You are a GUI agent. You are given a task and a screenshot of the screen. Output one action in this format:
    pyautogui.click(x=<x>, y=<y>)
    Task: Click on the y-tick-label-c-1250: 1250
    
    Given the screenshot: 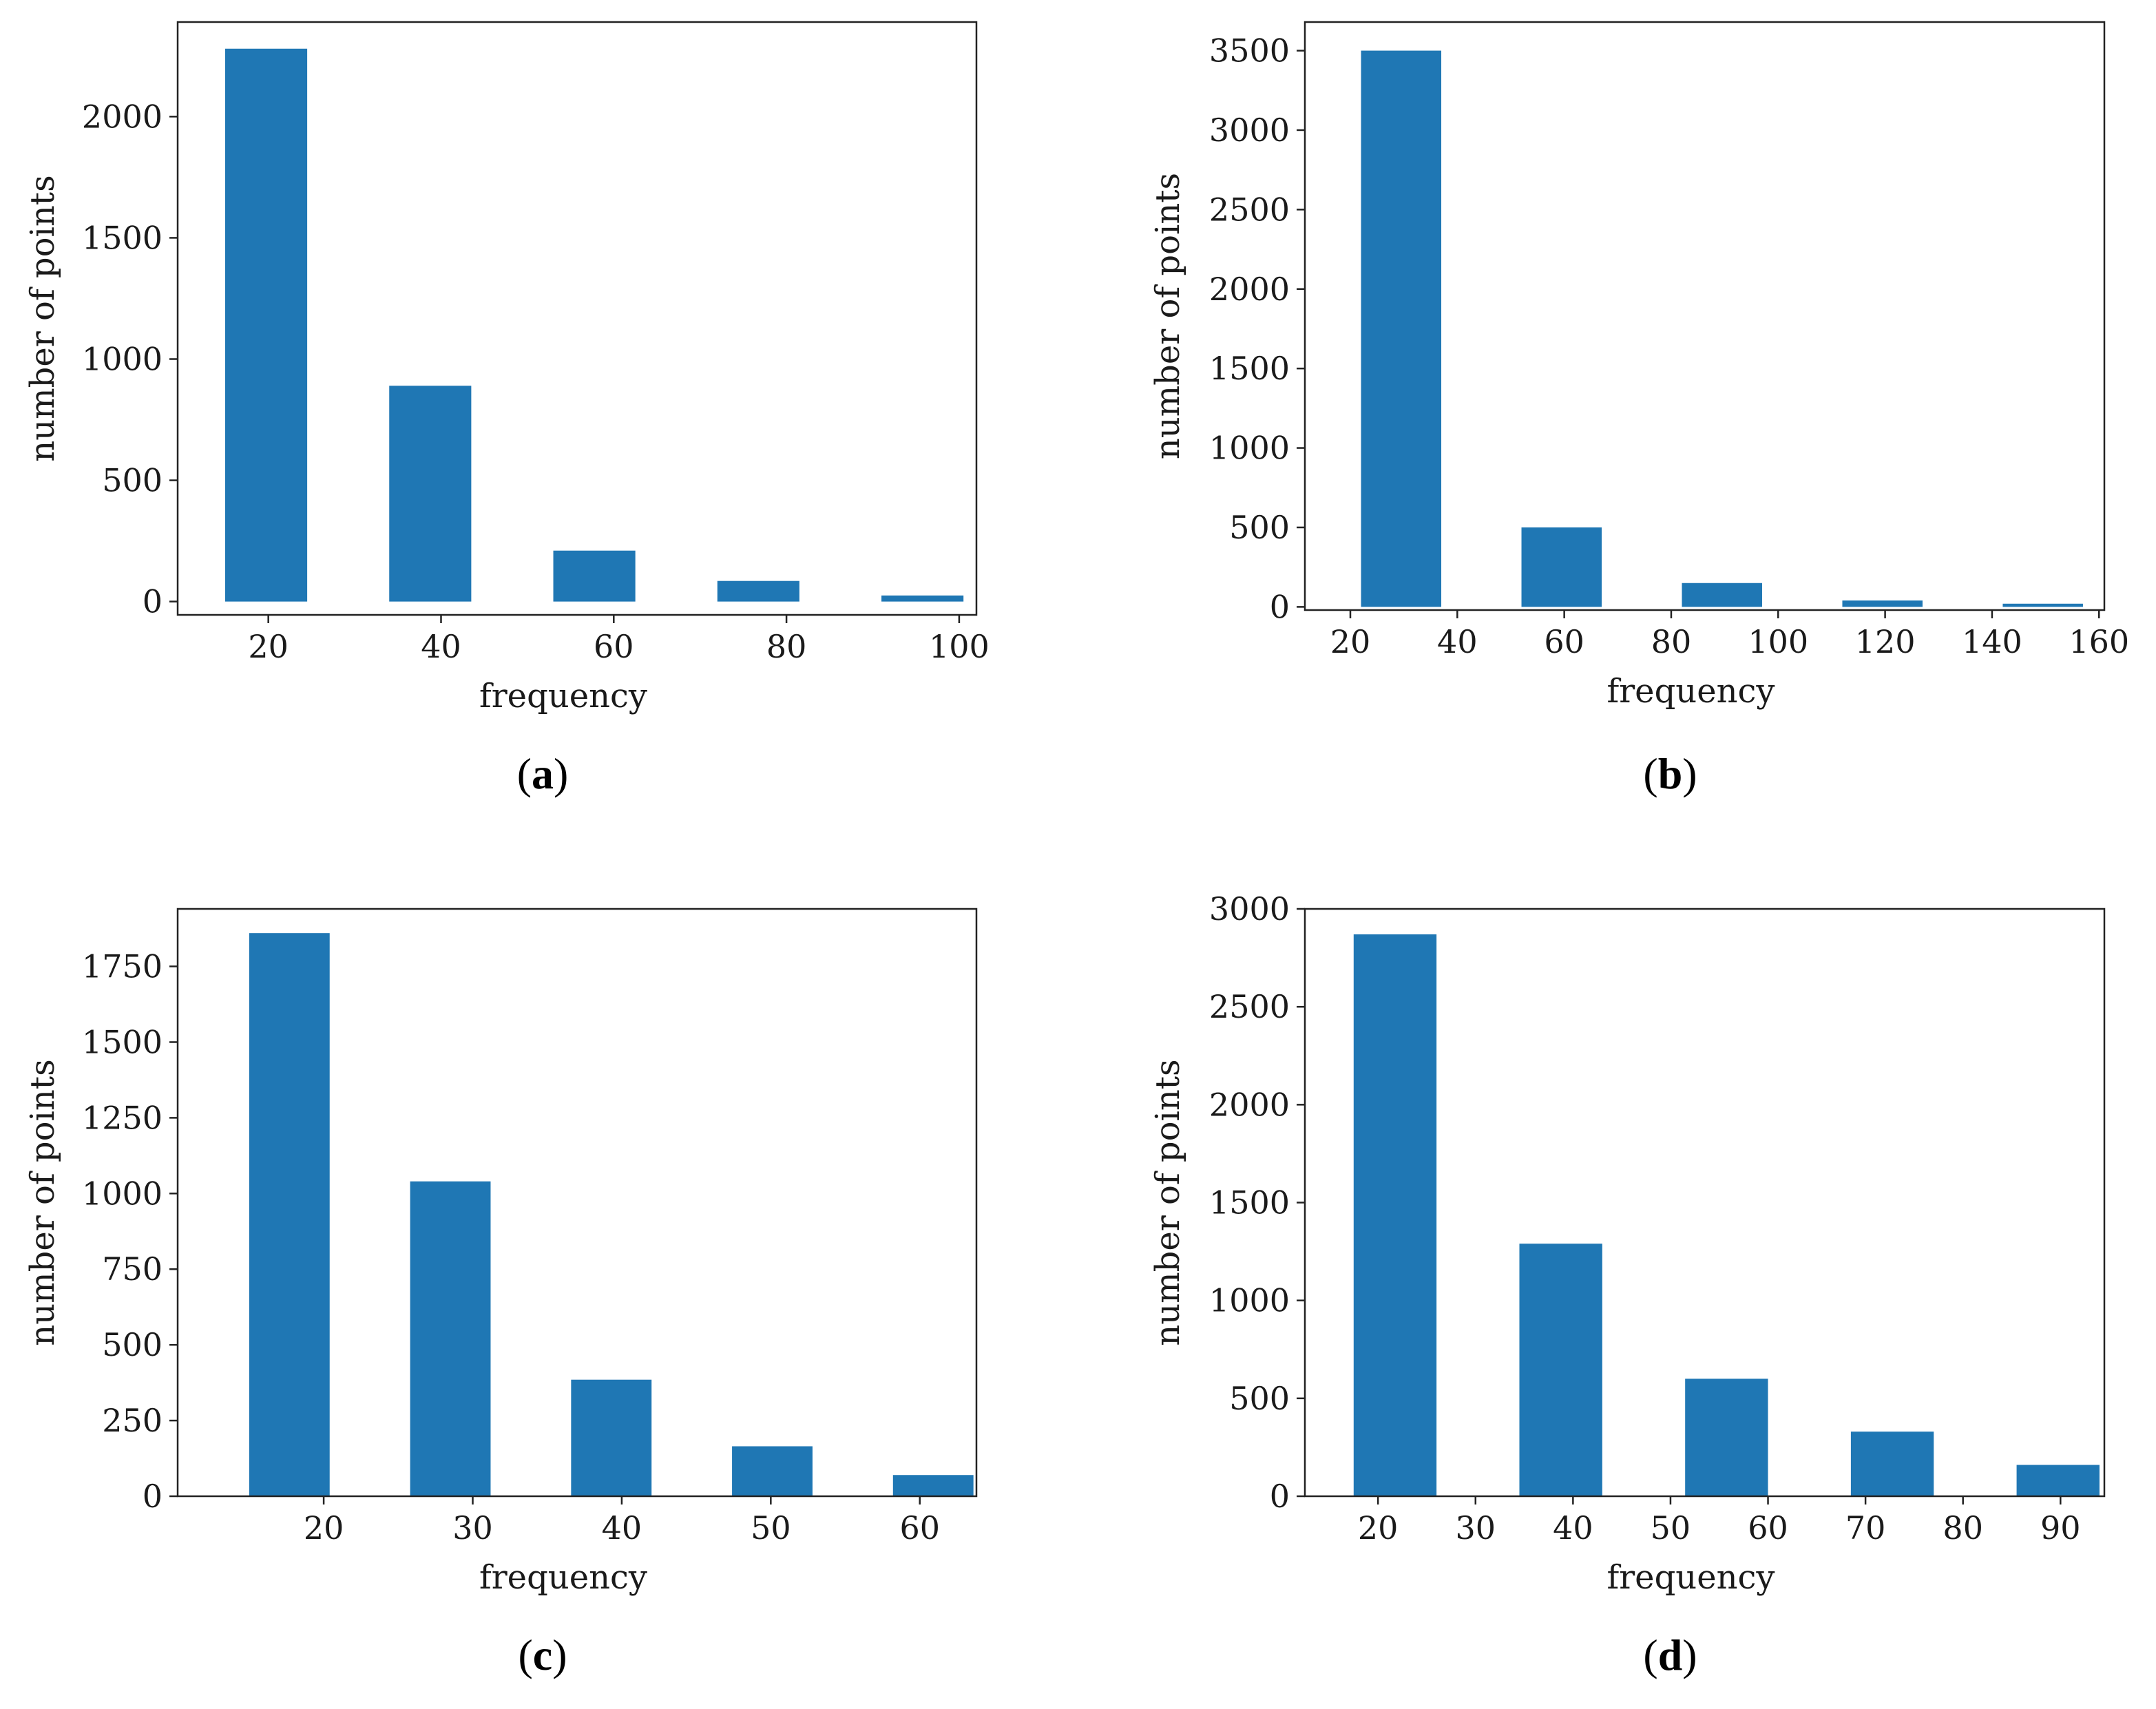 What is the action you would take?
    pyautogui.click(x=123, y=1117)
    